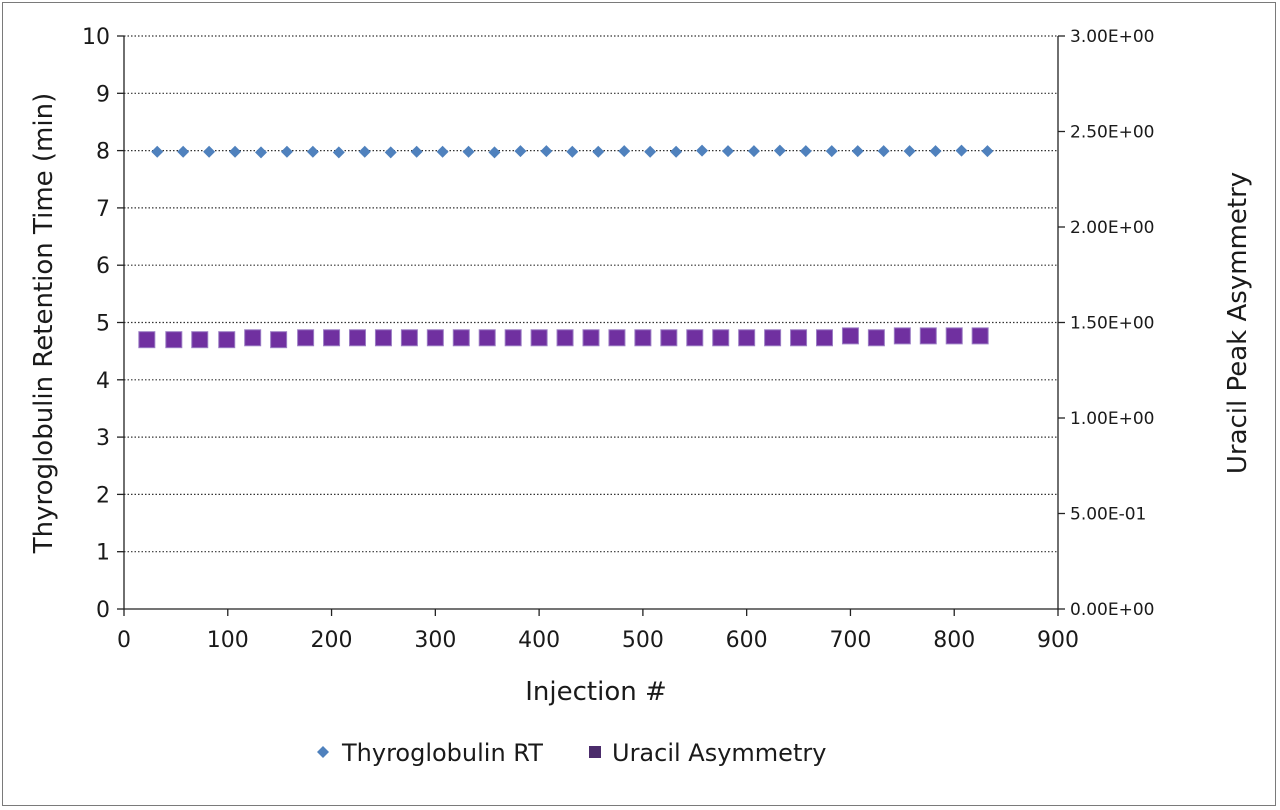 The height and width of the screenshot is (810, 1280). Describe the element at coordinates (571, 753) in the screenshot. I see `legend: Thyroglobulin RT Uracil Asymmetry` at that location.